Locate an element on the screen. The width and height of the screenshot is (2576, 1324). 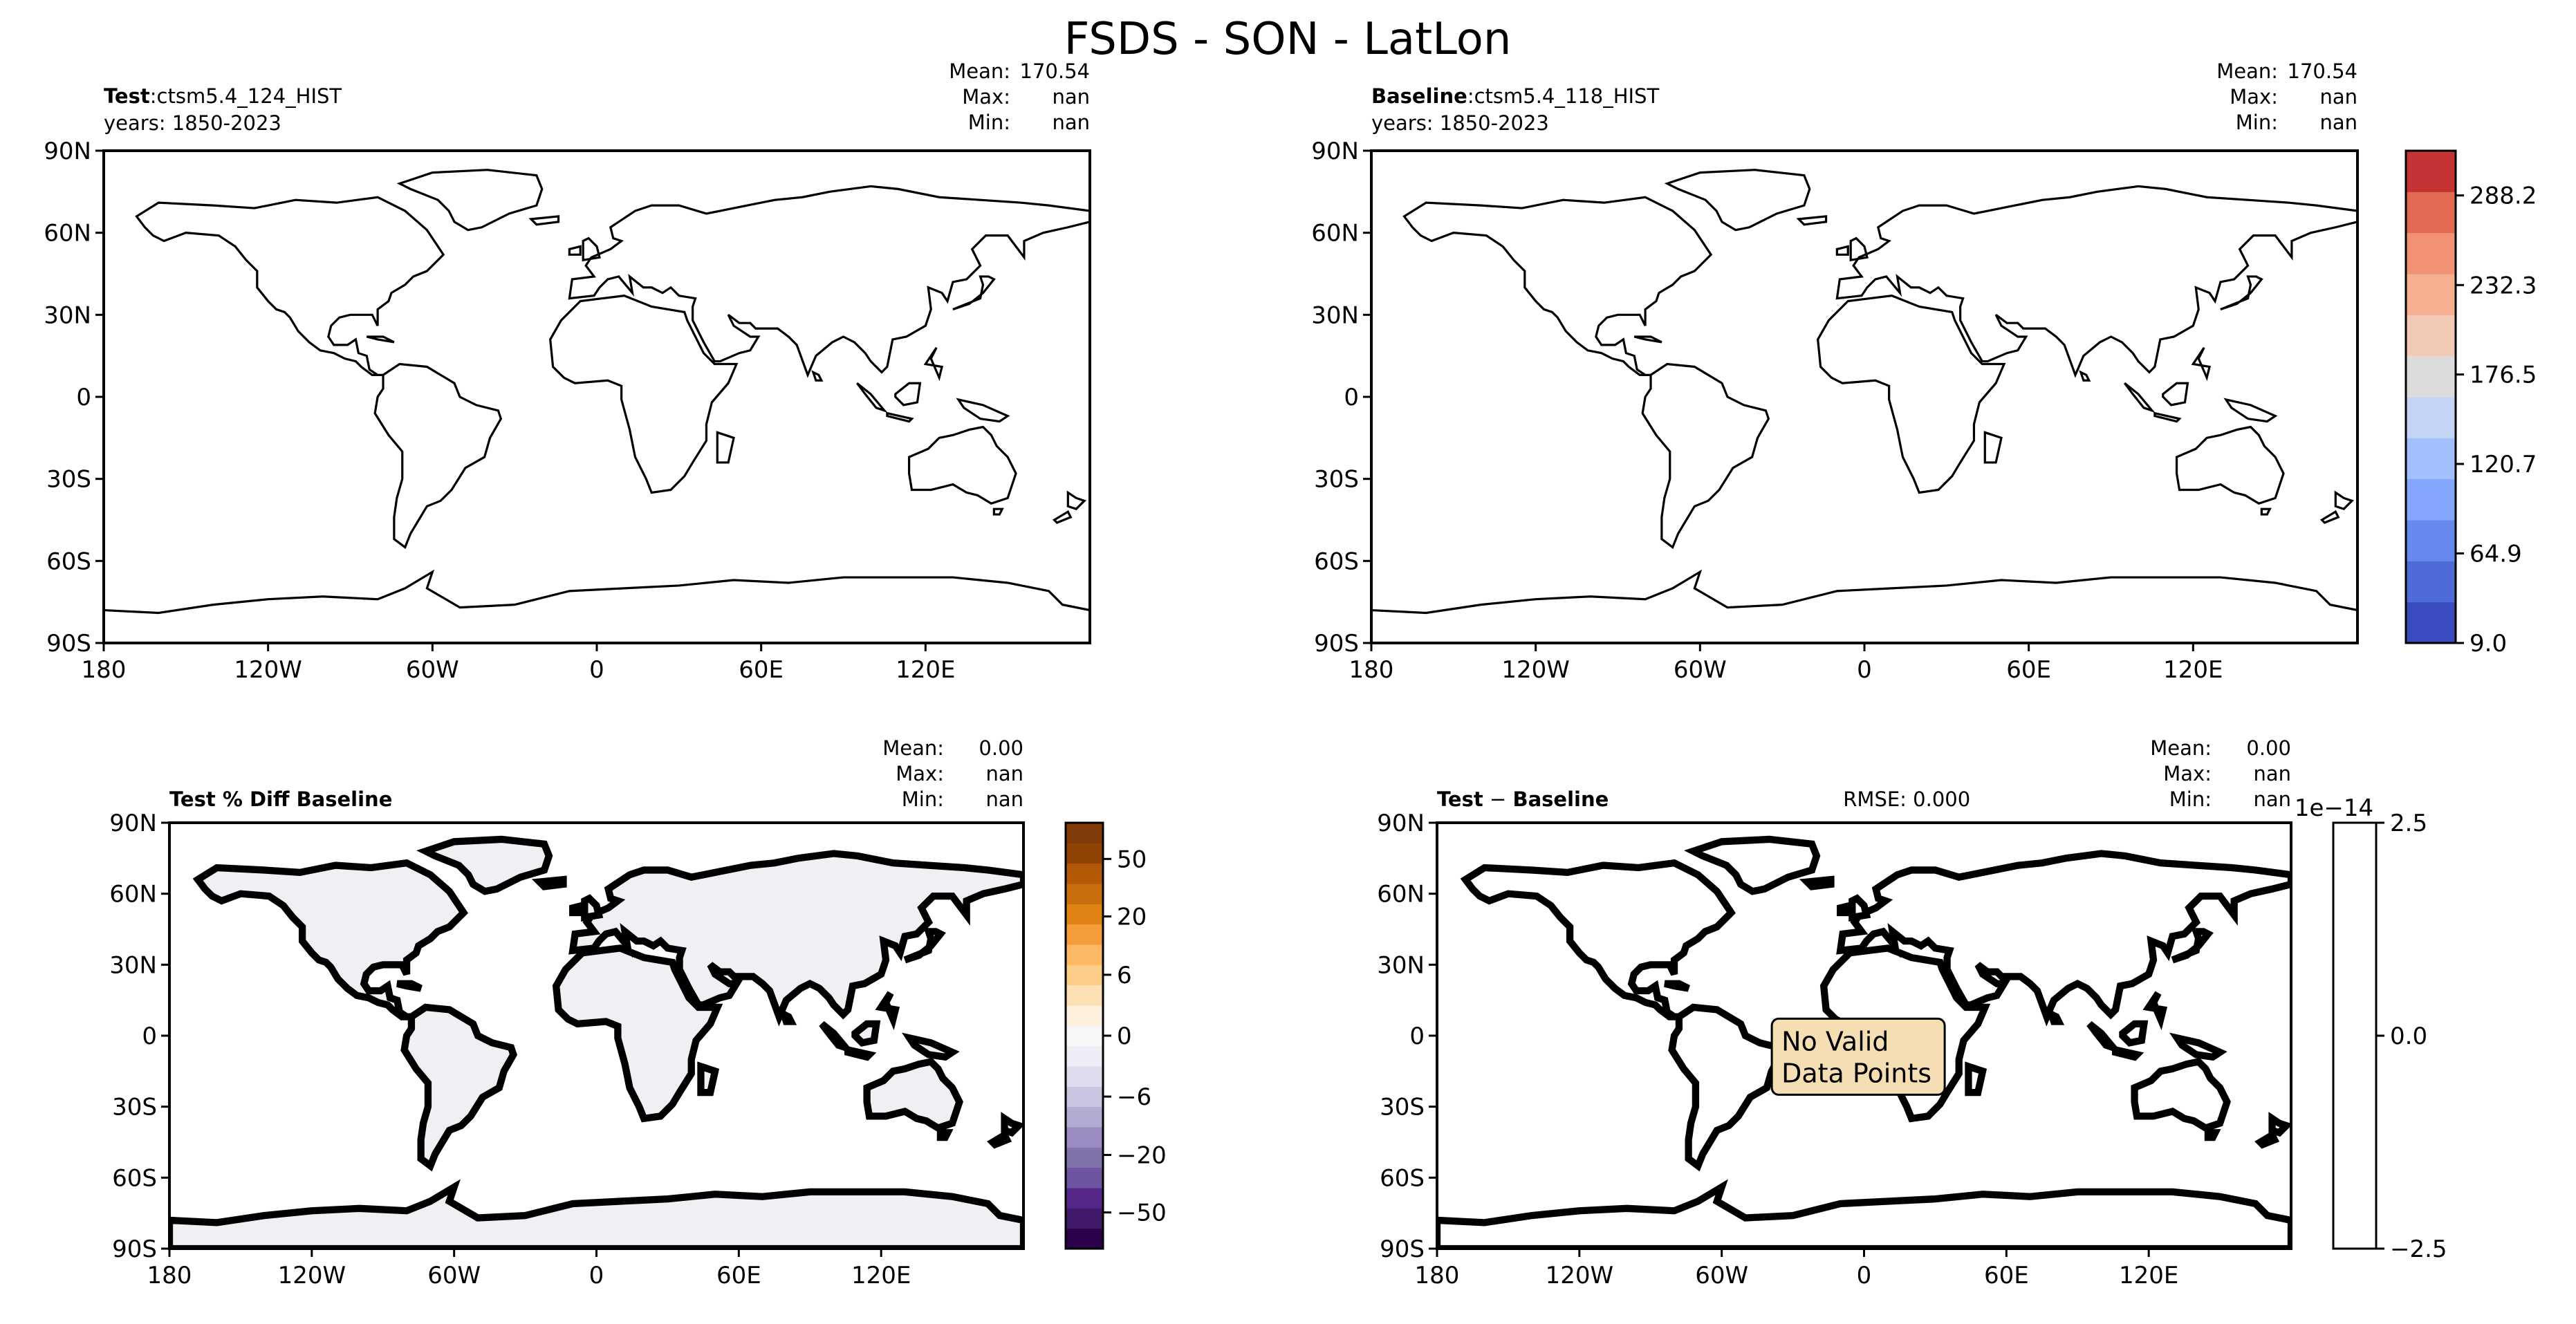
stat-label: Max: is located at coordinates (2254, 97).